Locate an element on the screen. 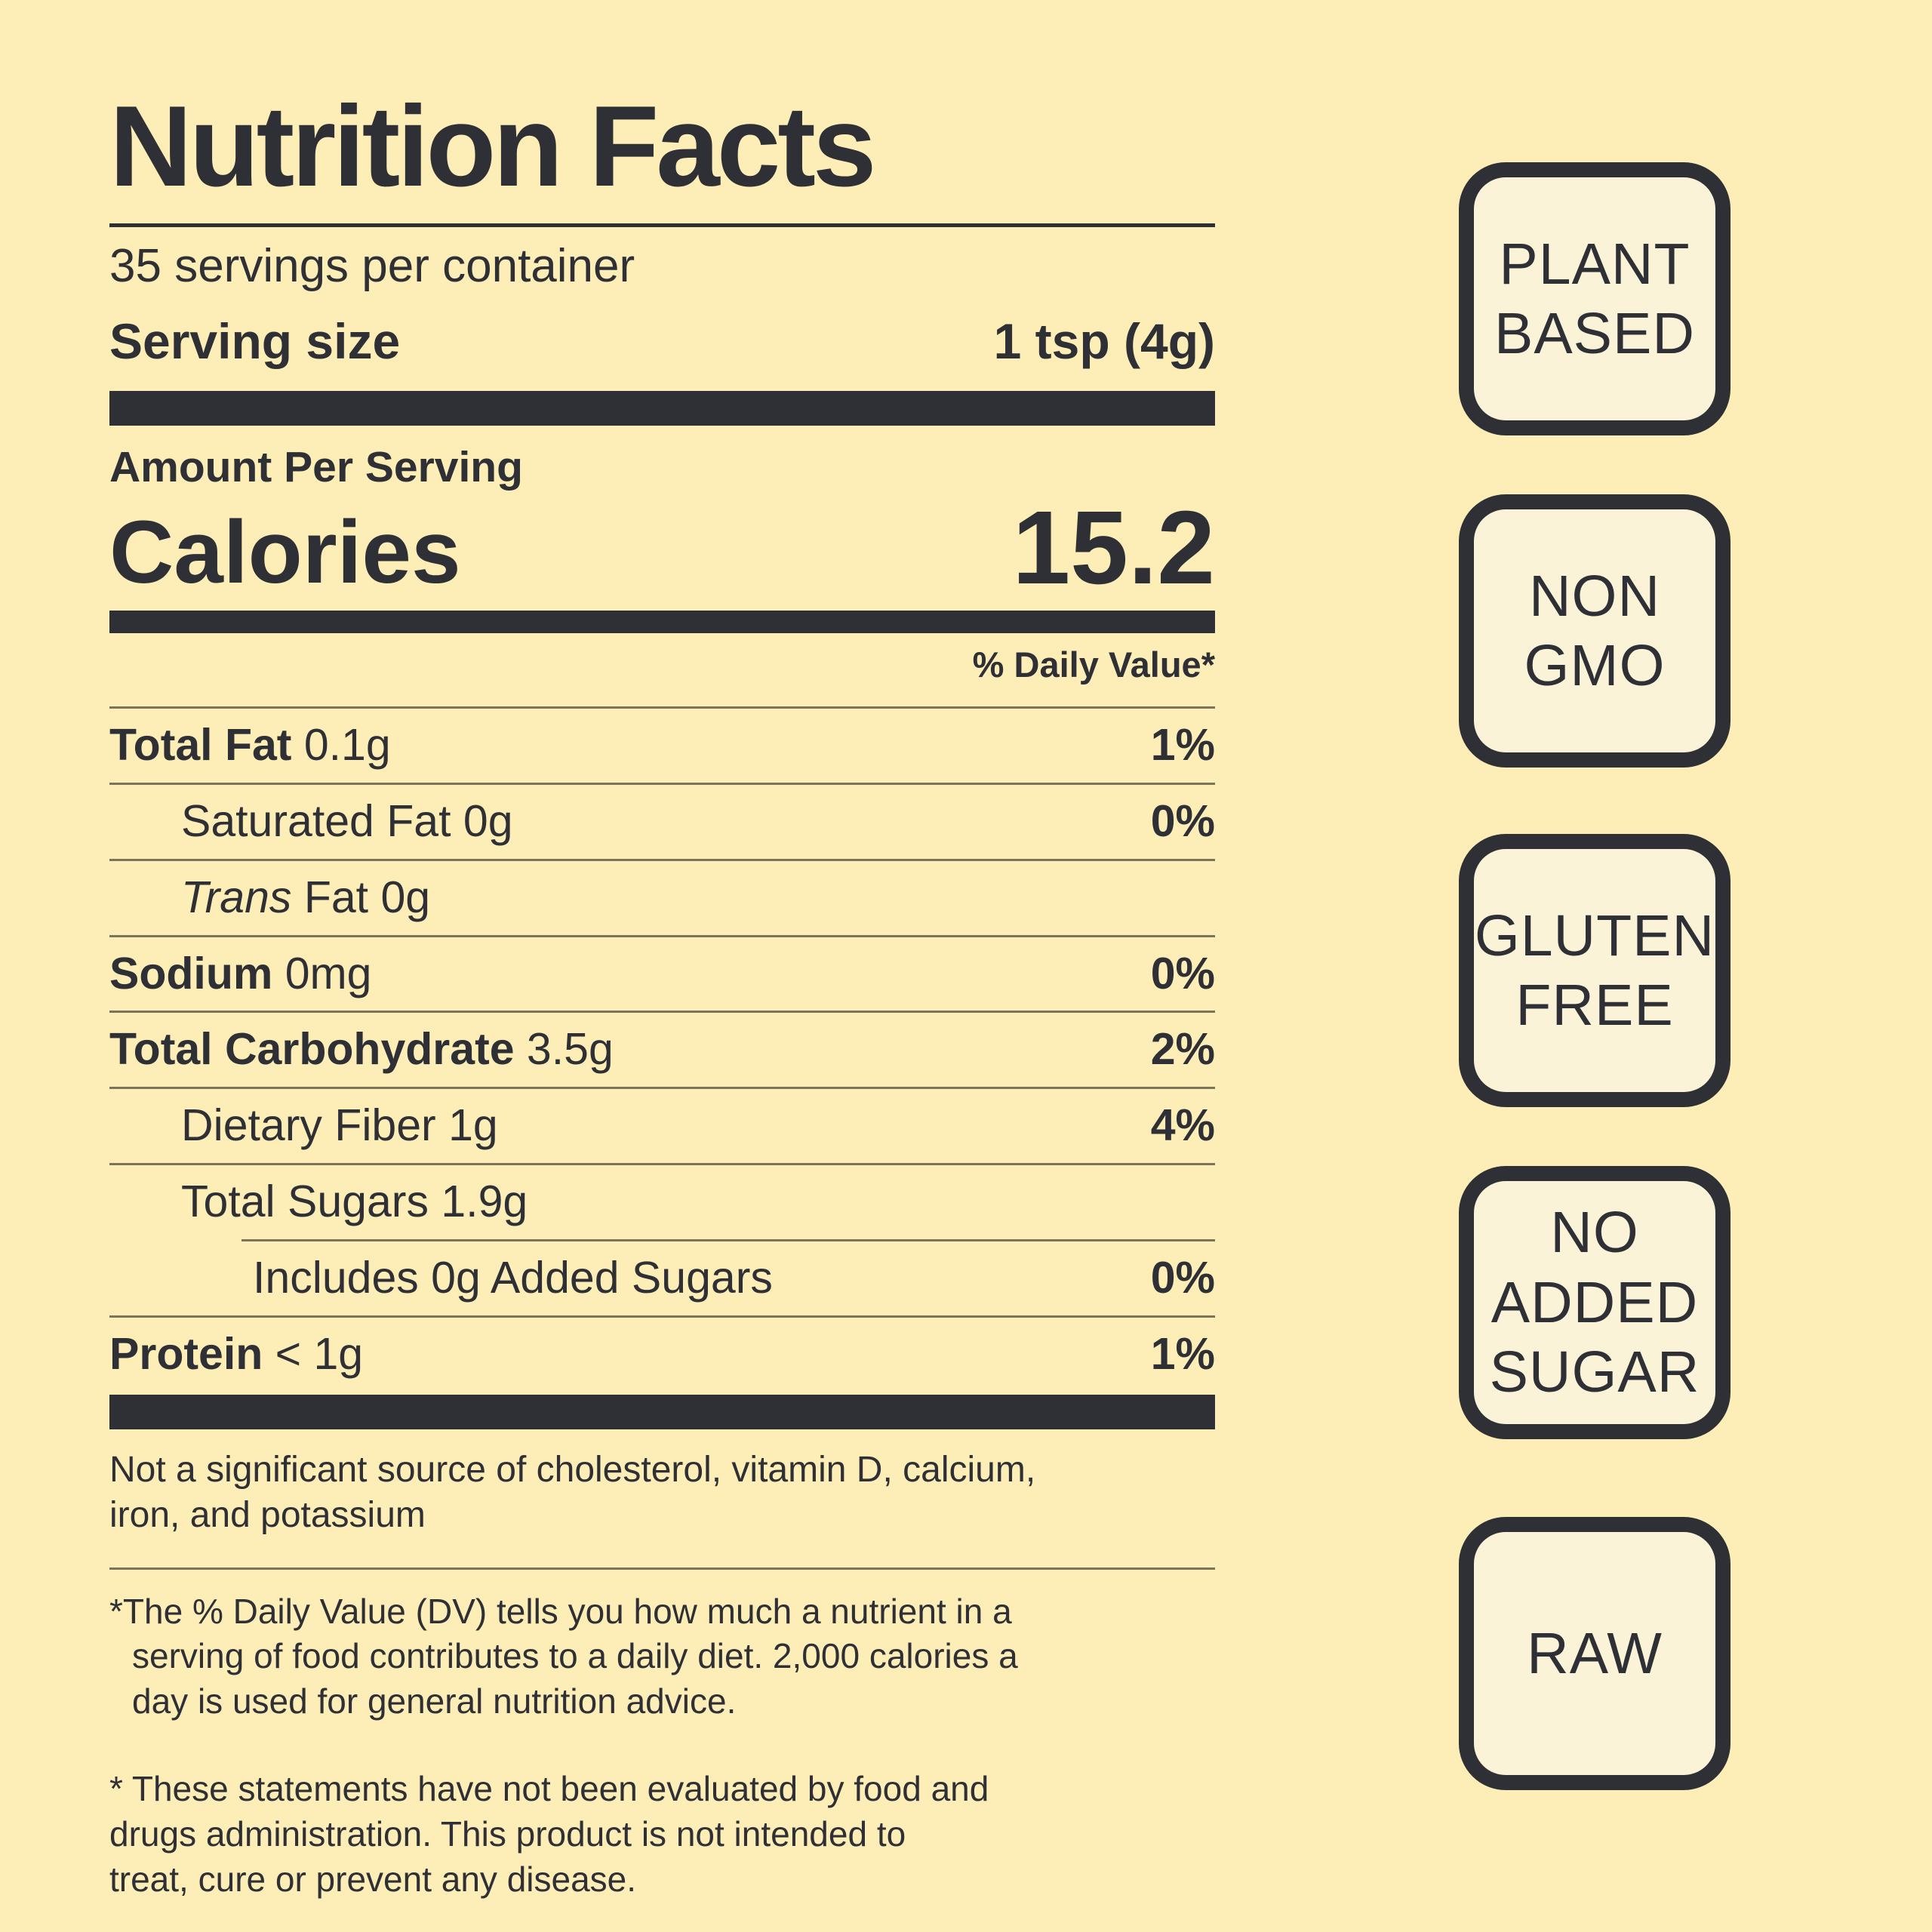  nutrient-label: Trans Fat 0g is located at coordinates (269, 898).